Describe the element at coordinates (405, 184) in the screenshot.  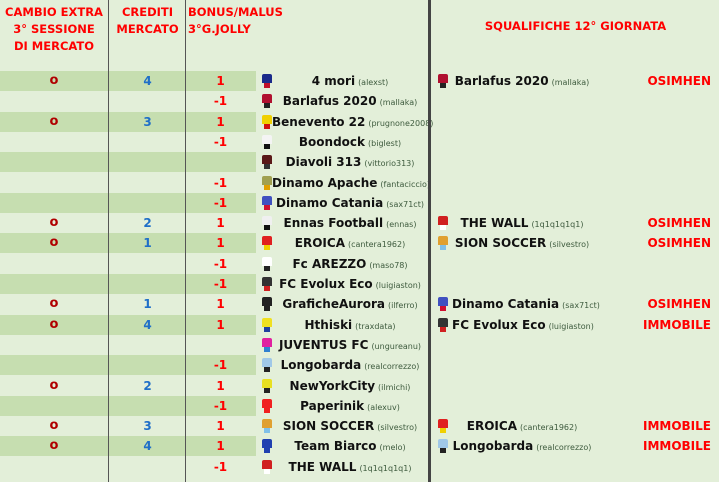
I see `team-owner: (fantaciccio)` at that location.